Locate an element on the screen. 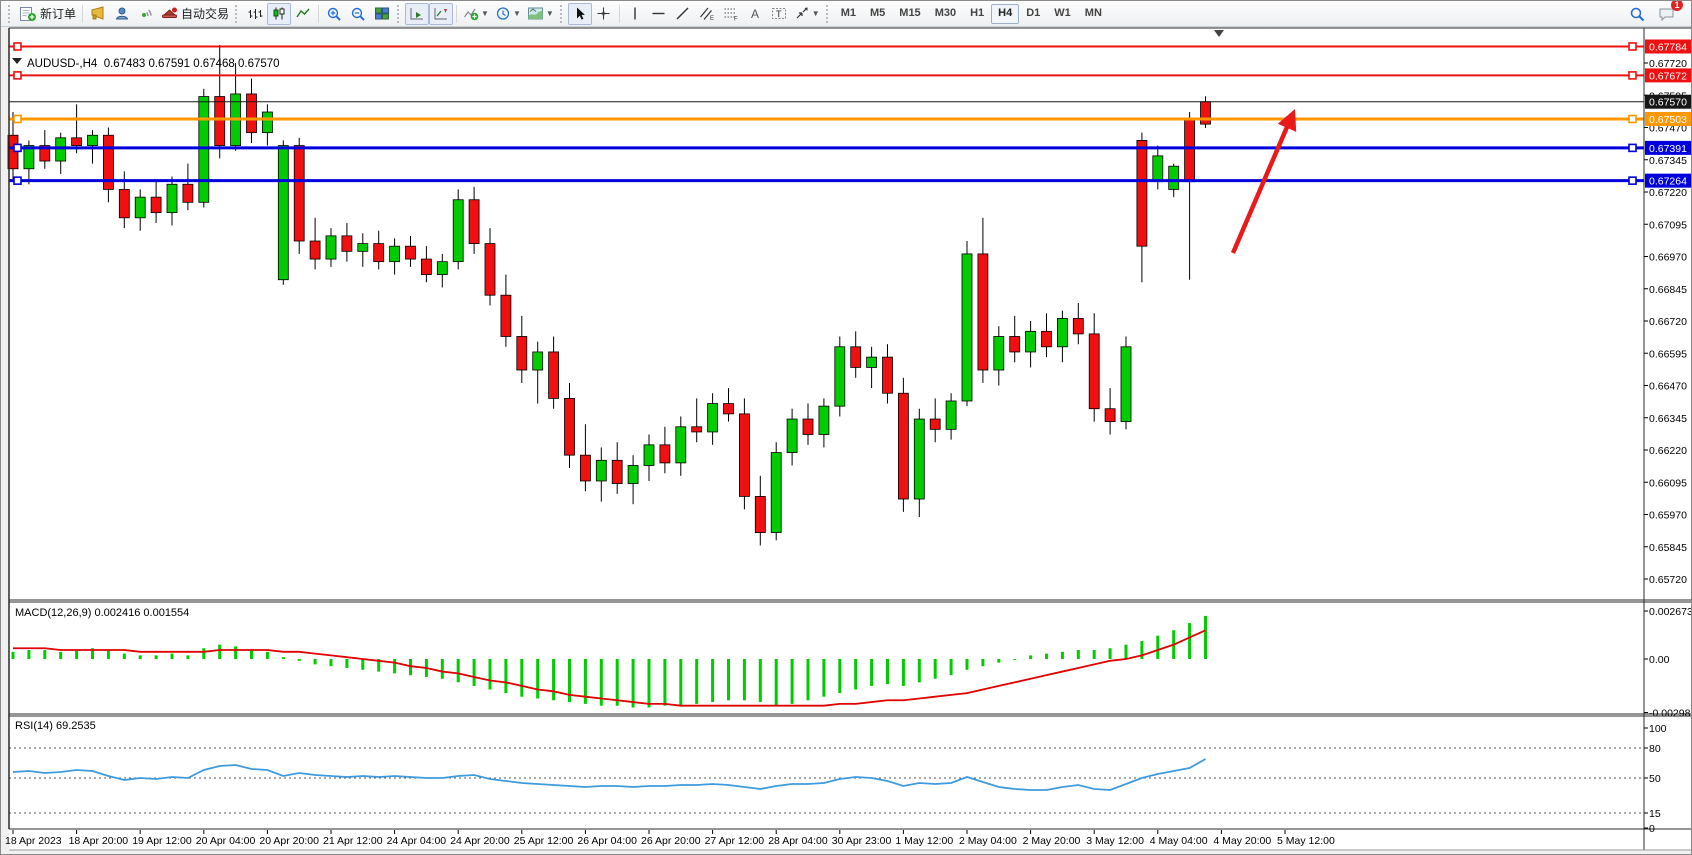  trendline-tool-button is located at coordinates (683, 14).